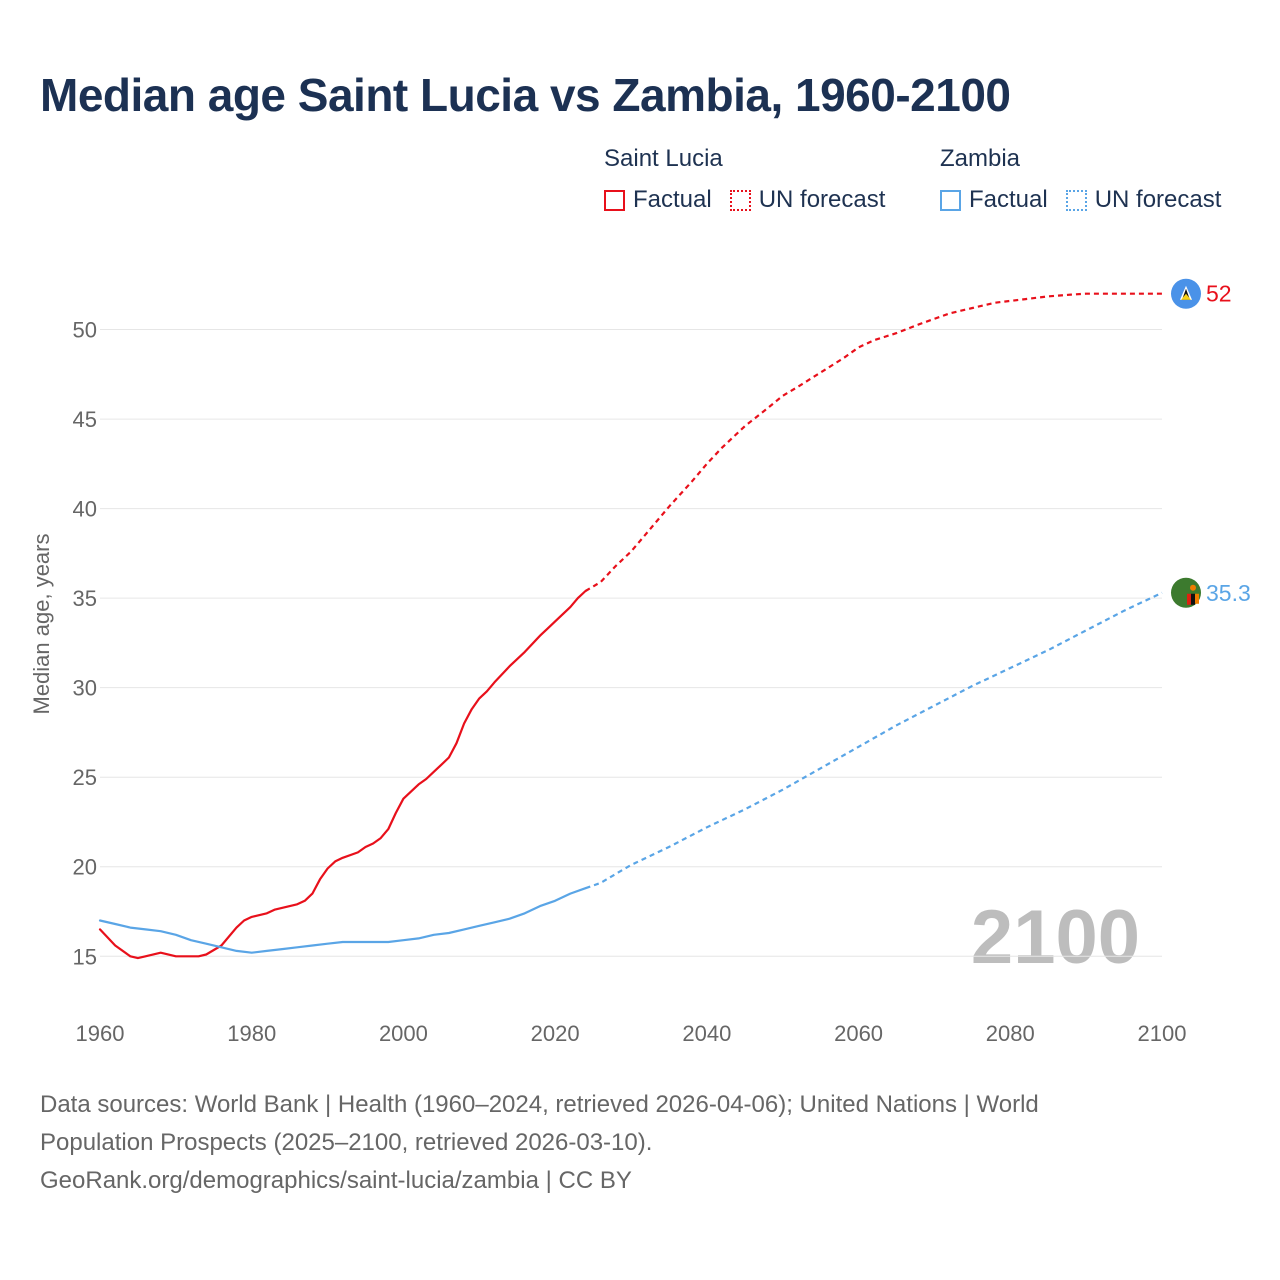 The image size is (1280, 1280). I want to click on legend-group-zambia: Zambia Factual UN forecast, so click(1089, 179).